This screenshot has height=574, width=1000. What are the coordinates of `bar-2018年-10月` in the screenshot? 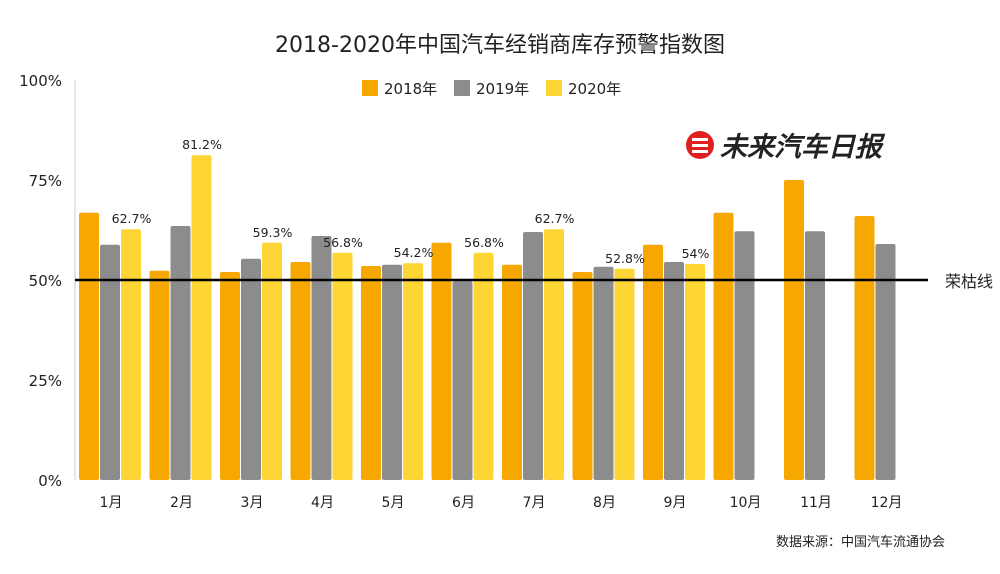 It's located at (723, 346).